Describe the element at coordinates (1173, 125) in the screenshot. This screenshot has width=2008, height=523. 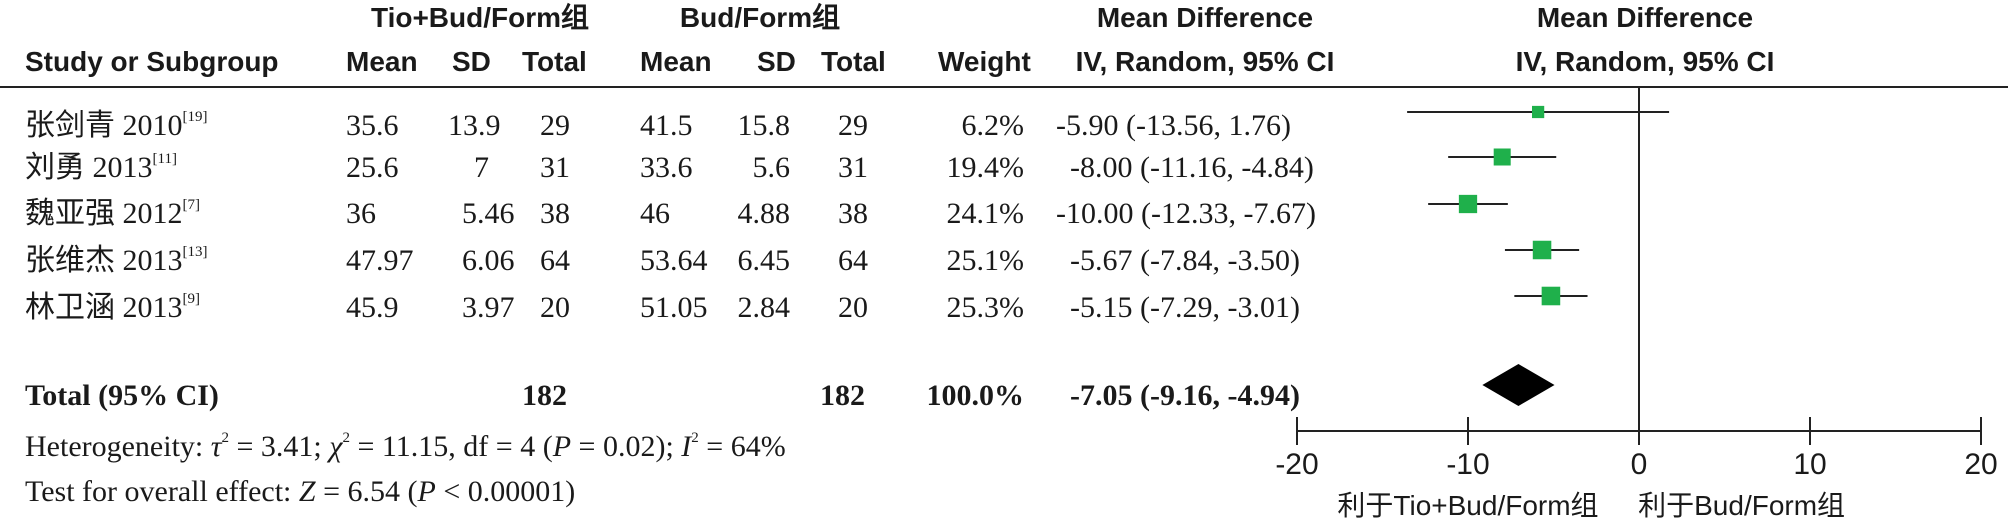
I see `ci-cell: -5.90 (-13.56, 1.76)` at that location.